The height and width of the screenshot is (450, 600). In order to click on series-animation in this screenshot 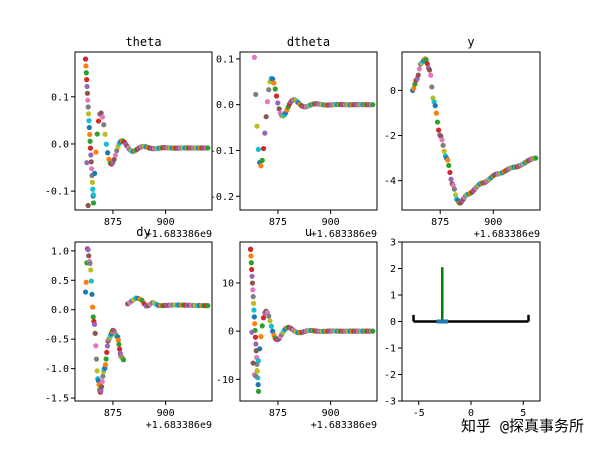, I will do `click(471, 295)`.